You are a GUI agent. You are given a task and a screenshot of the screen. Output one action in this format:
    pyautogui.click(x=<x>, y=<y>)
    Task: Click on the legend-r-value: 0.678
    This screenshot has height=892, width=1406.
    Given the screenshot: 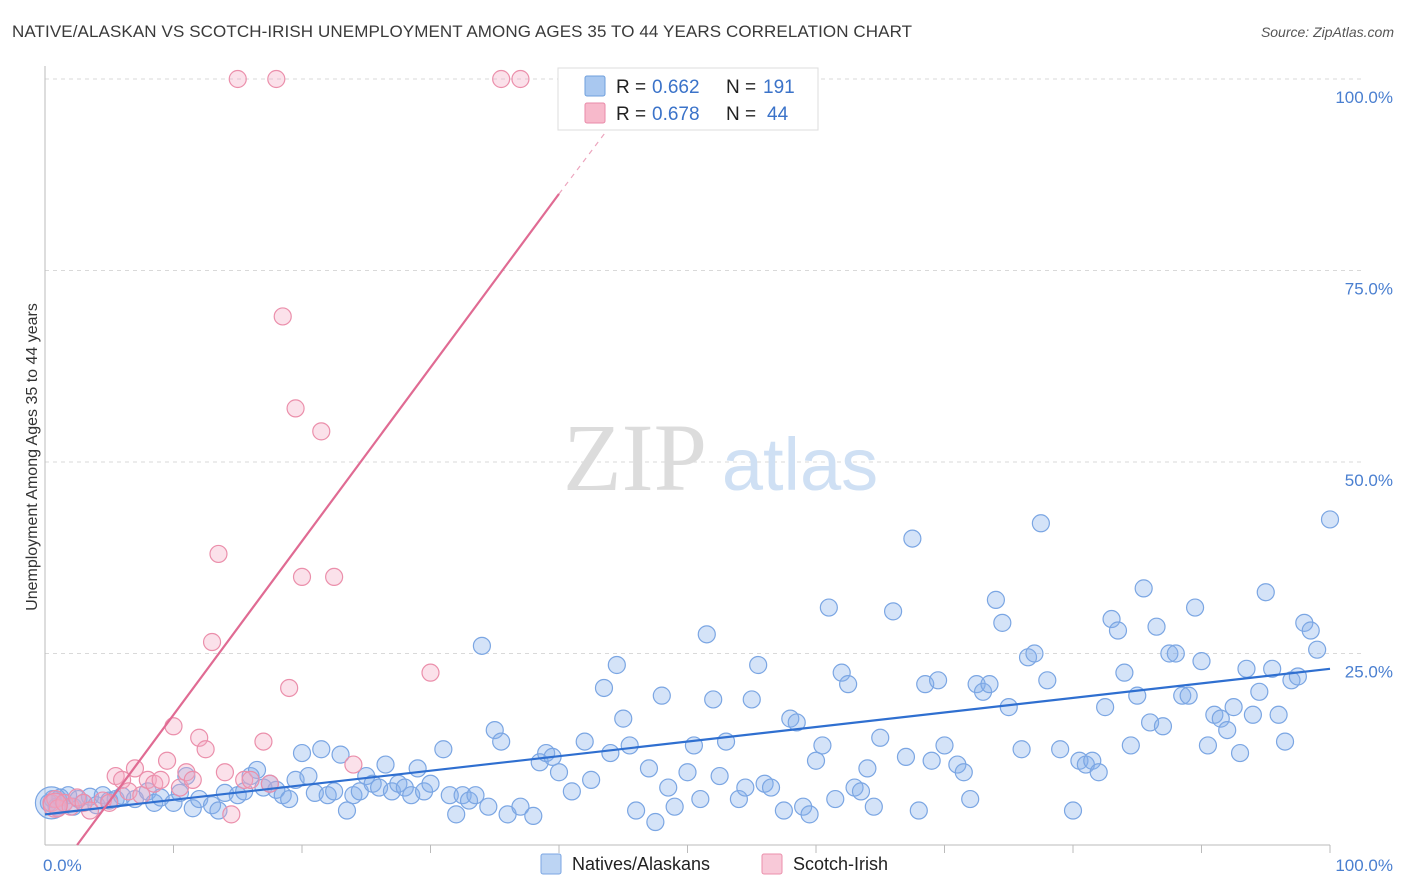 What is the action you would take?
    pyautogui.click(x=676, y=114)
    